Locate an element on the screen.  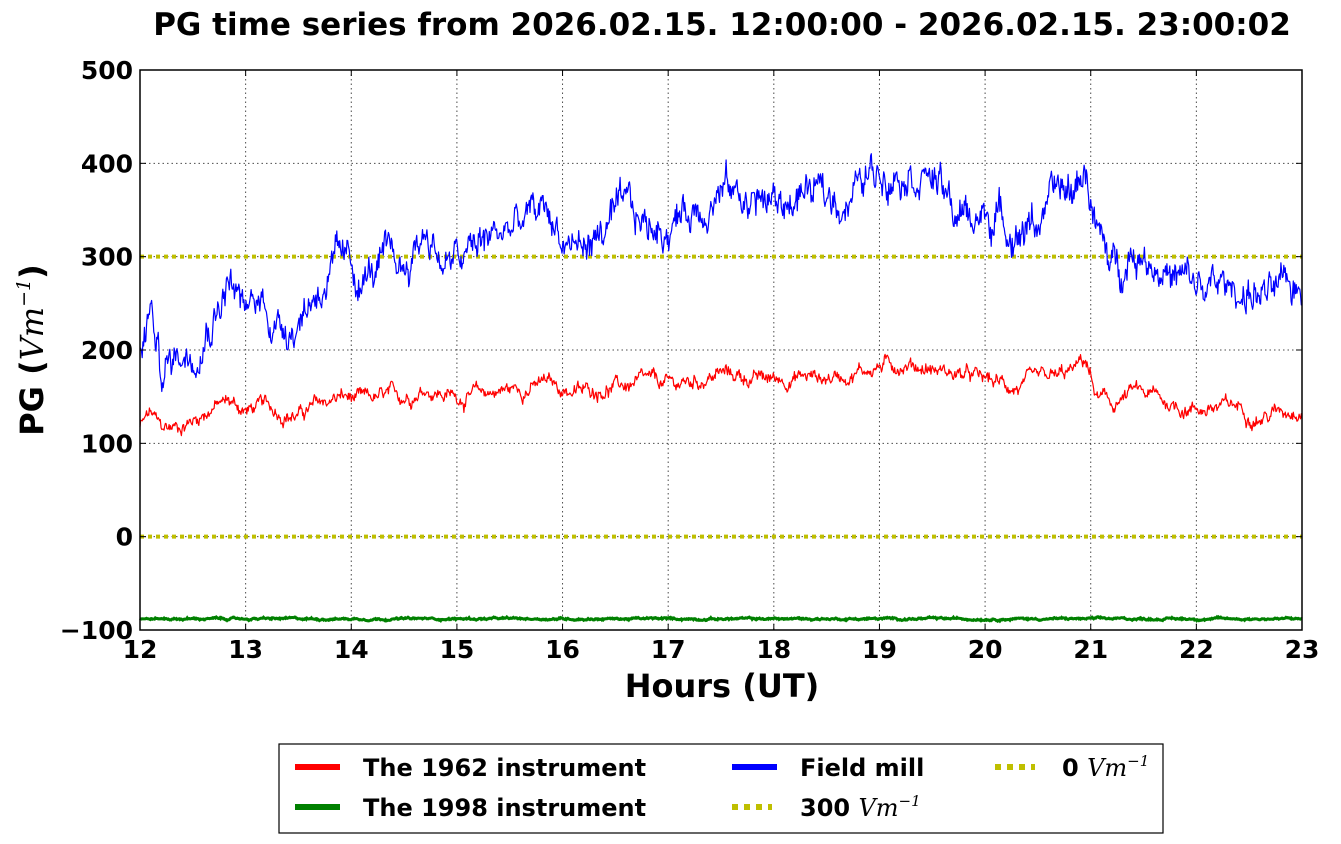
y-tick-labels: −100 0 100 200 300 400 500 is located at coordinates (96, 350).